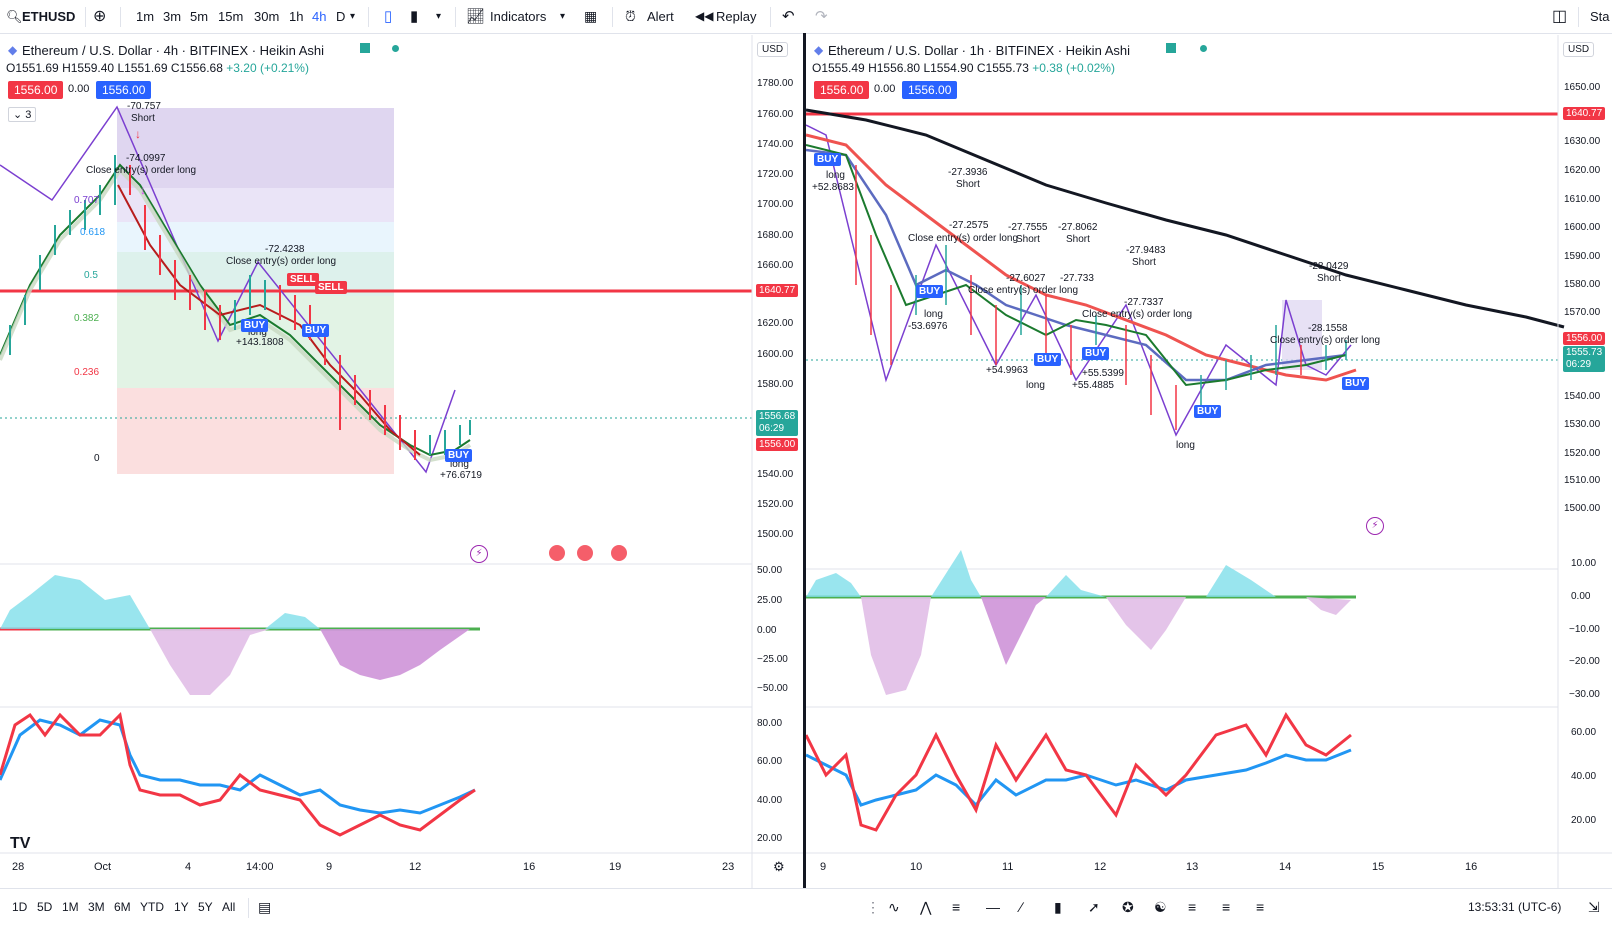 The width and height of the screenshot is (1612, 926). I want to click on rsi-tick: 80.00, so click(770, 723).